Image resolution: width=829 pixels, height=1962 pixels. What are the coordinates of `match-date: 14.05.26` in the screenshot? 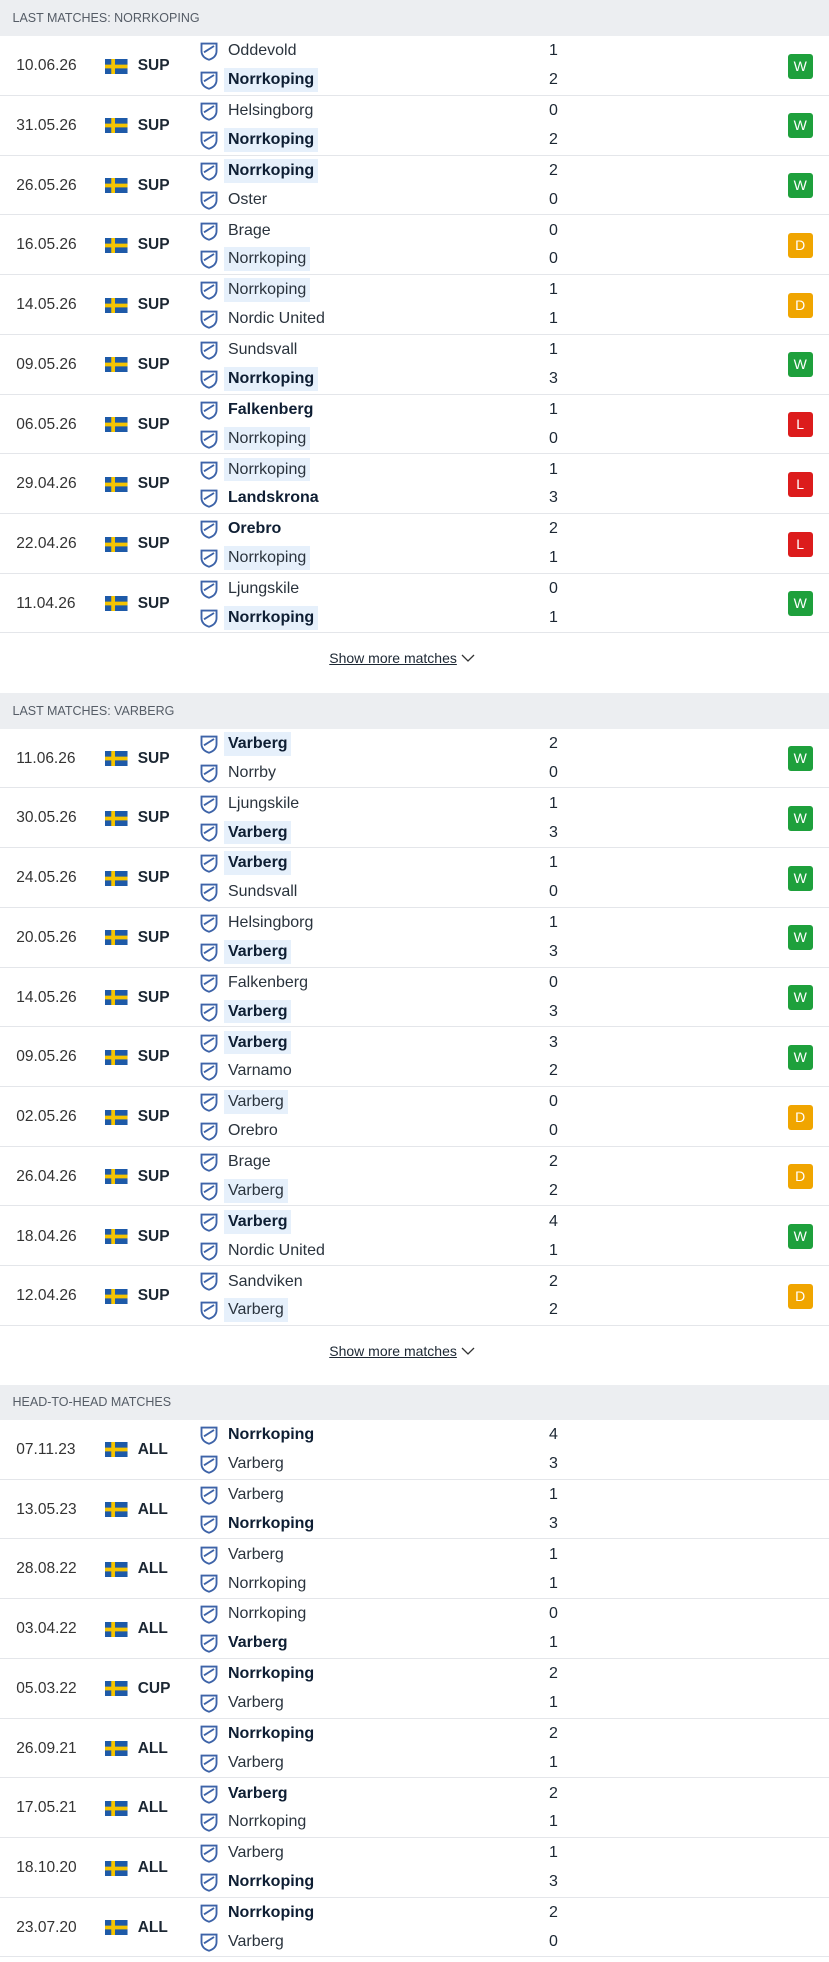 It's located at (46, 997).